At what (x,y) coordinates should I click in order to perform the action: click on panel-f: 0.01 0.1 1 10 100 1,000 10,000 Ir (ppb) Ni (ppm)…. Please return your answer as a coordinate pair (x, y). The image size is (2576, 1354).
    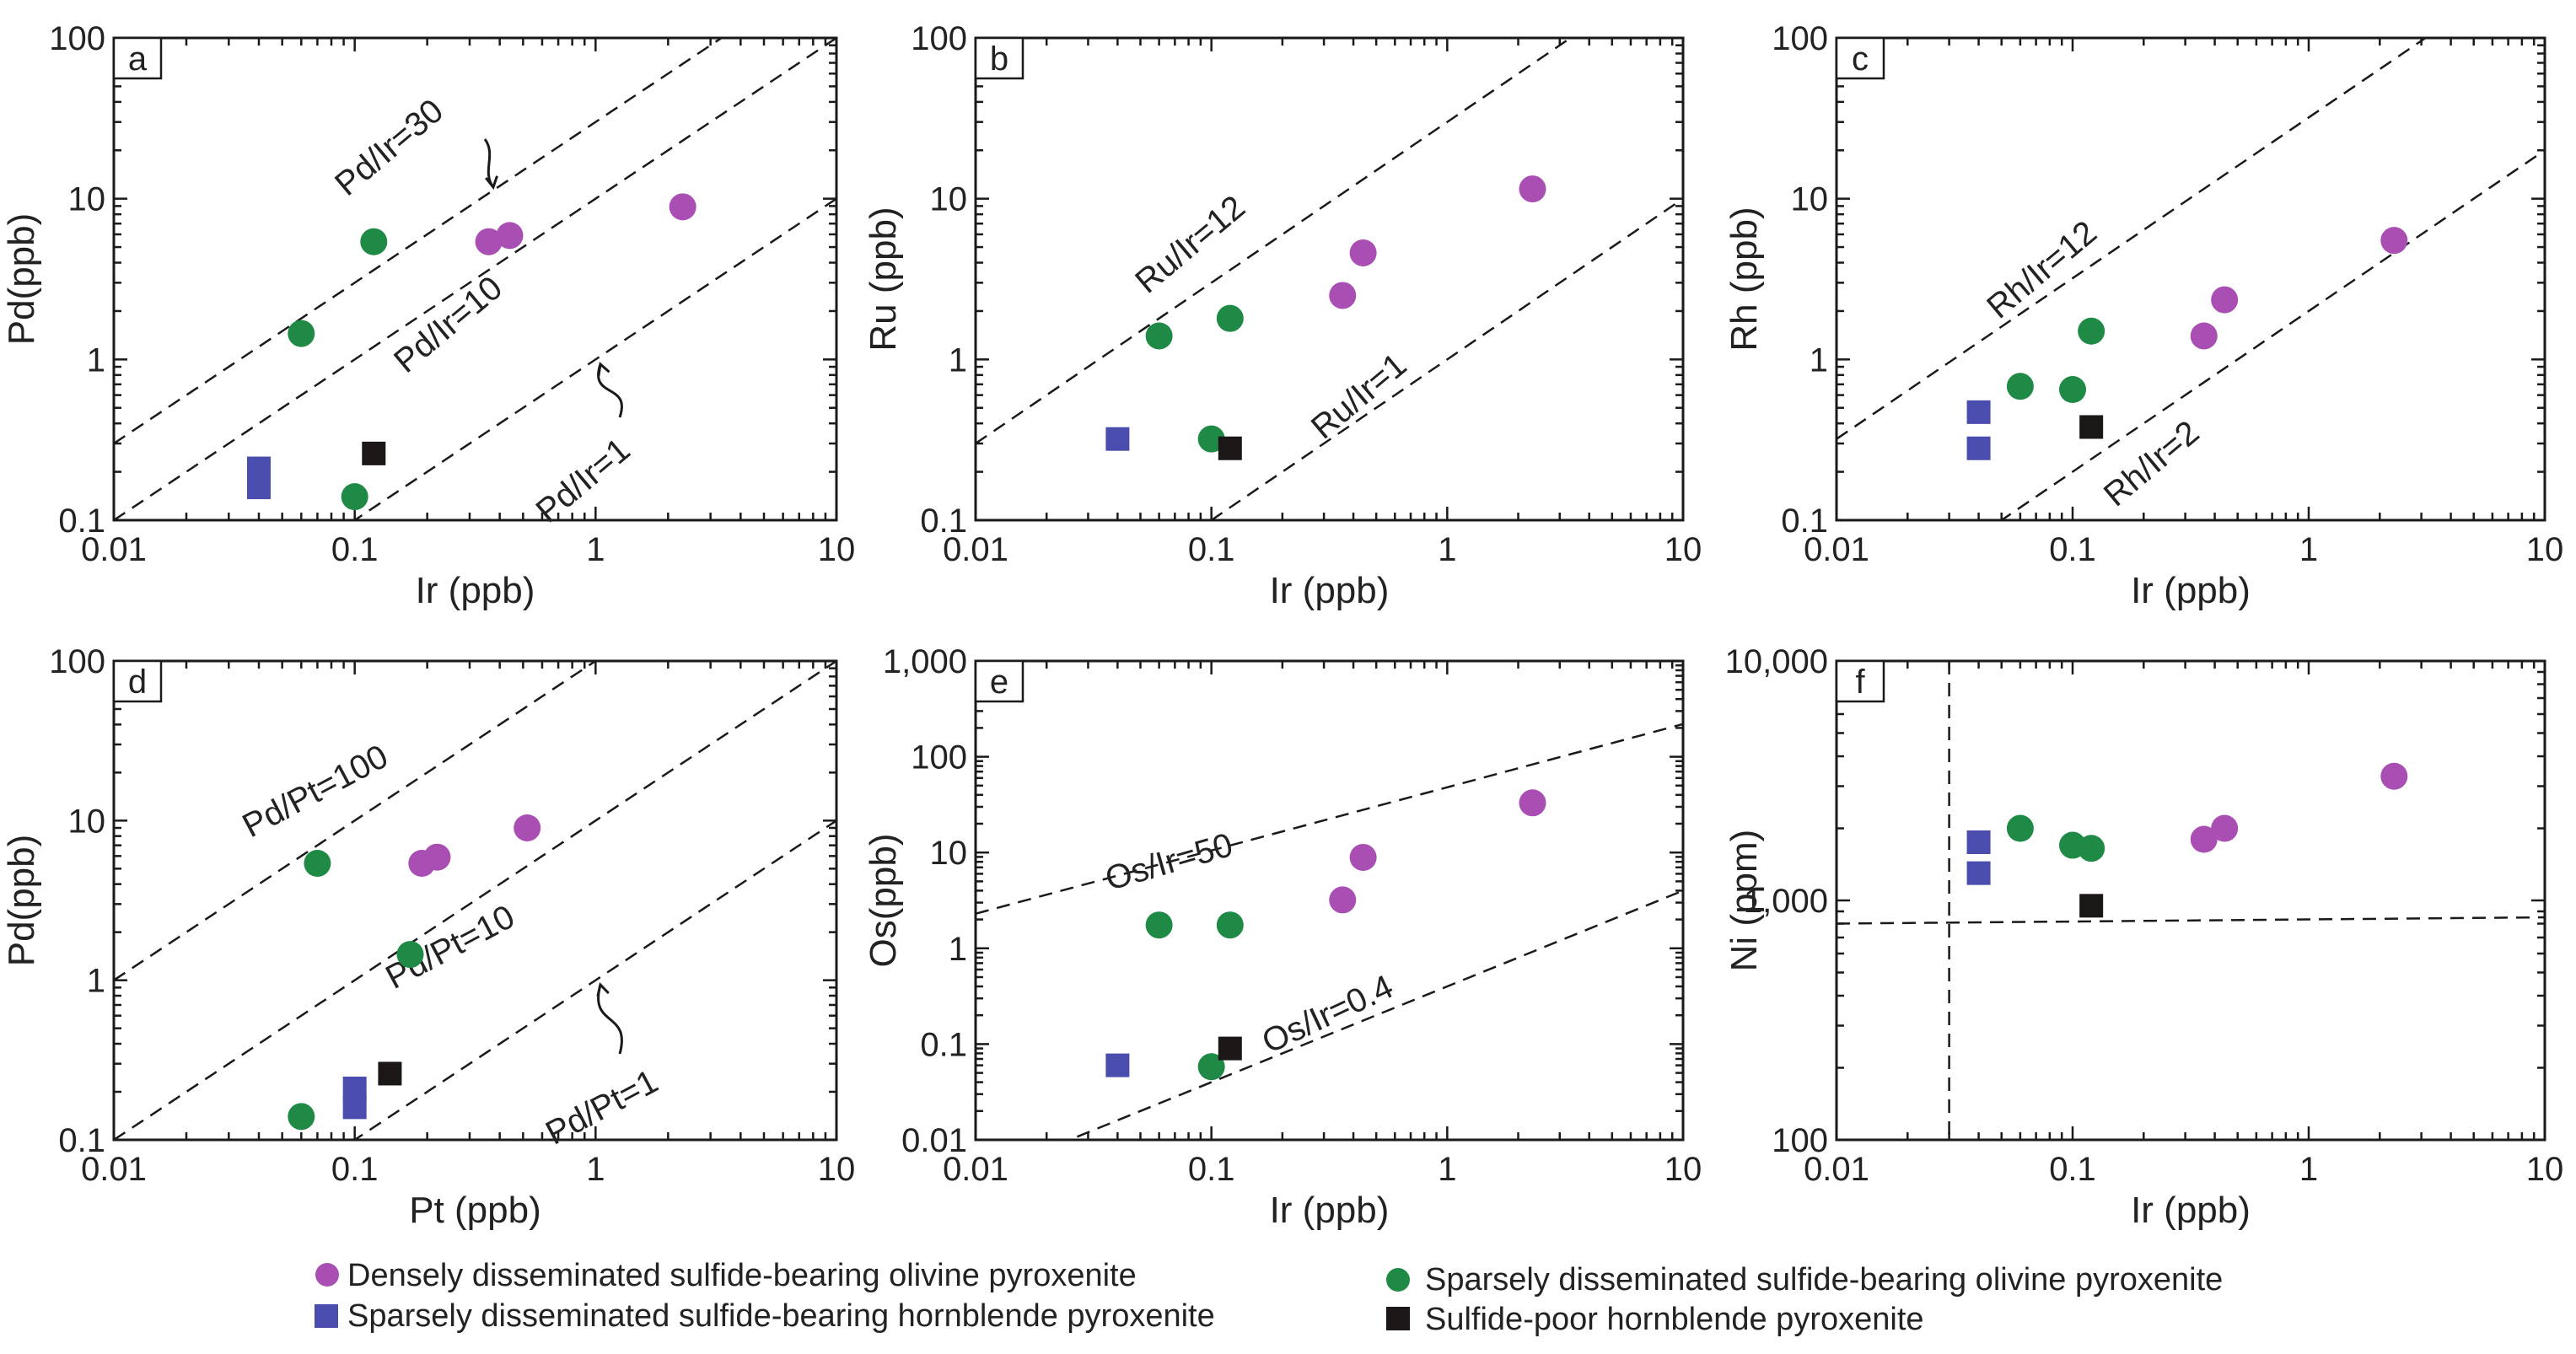
    Looking at the image, I should click on (2143, 937).